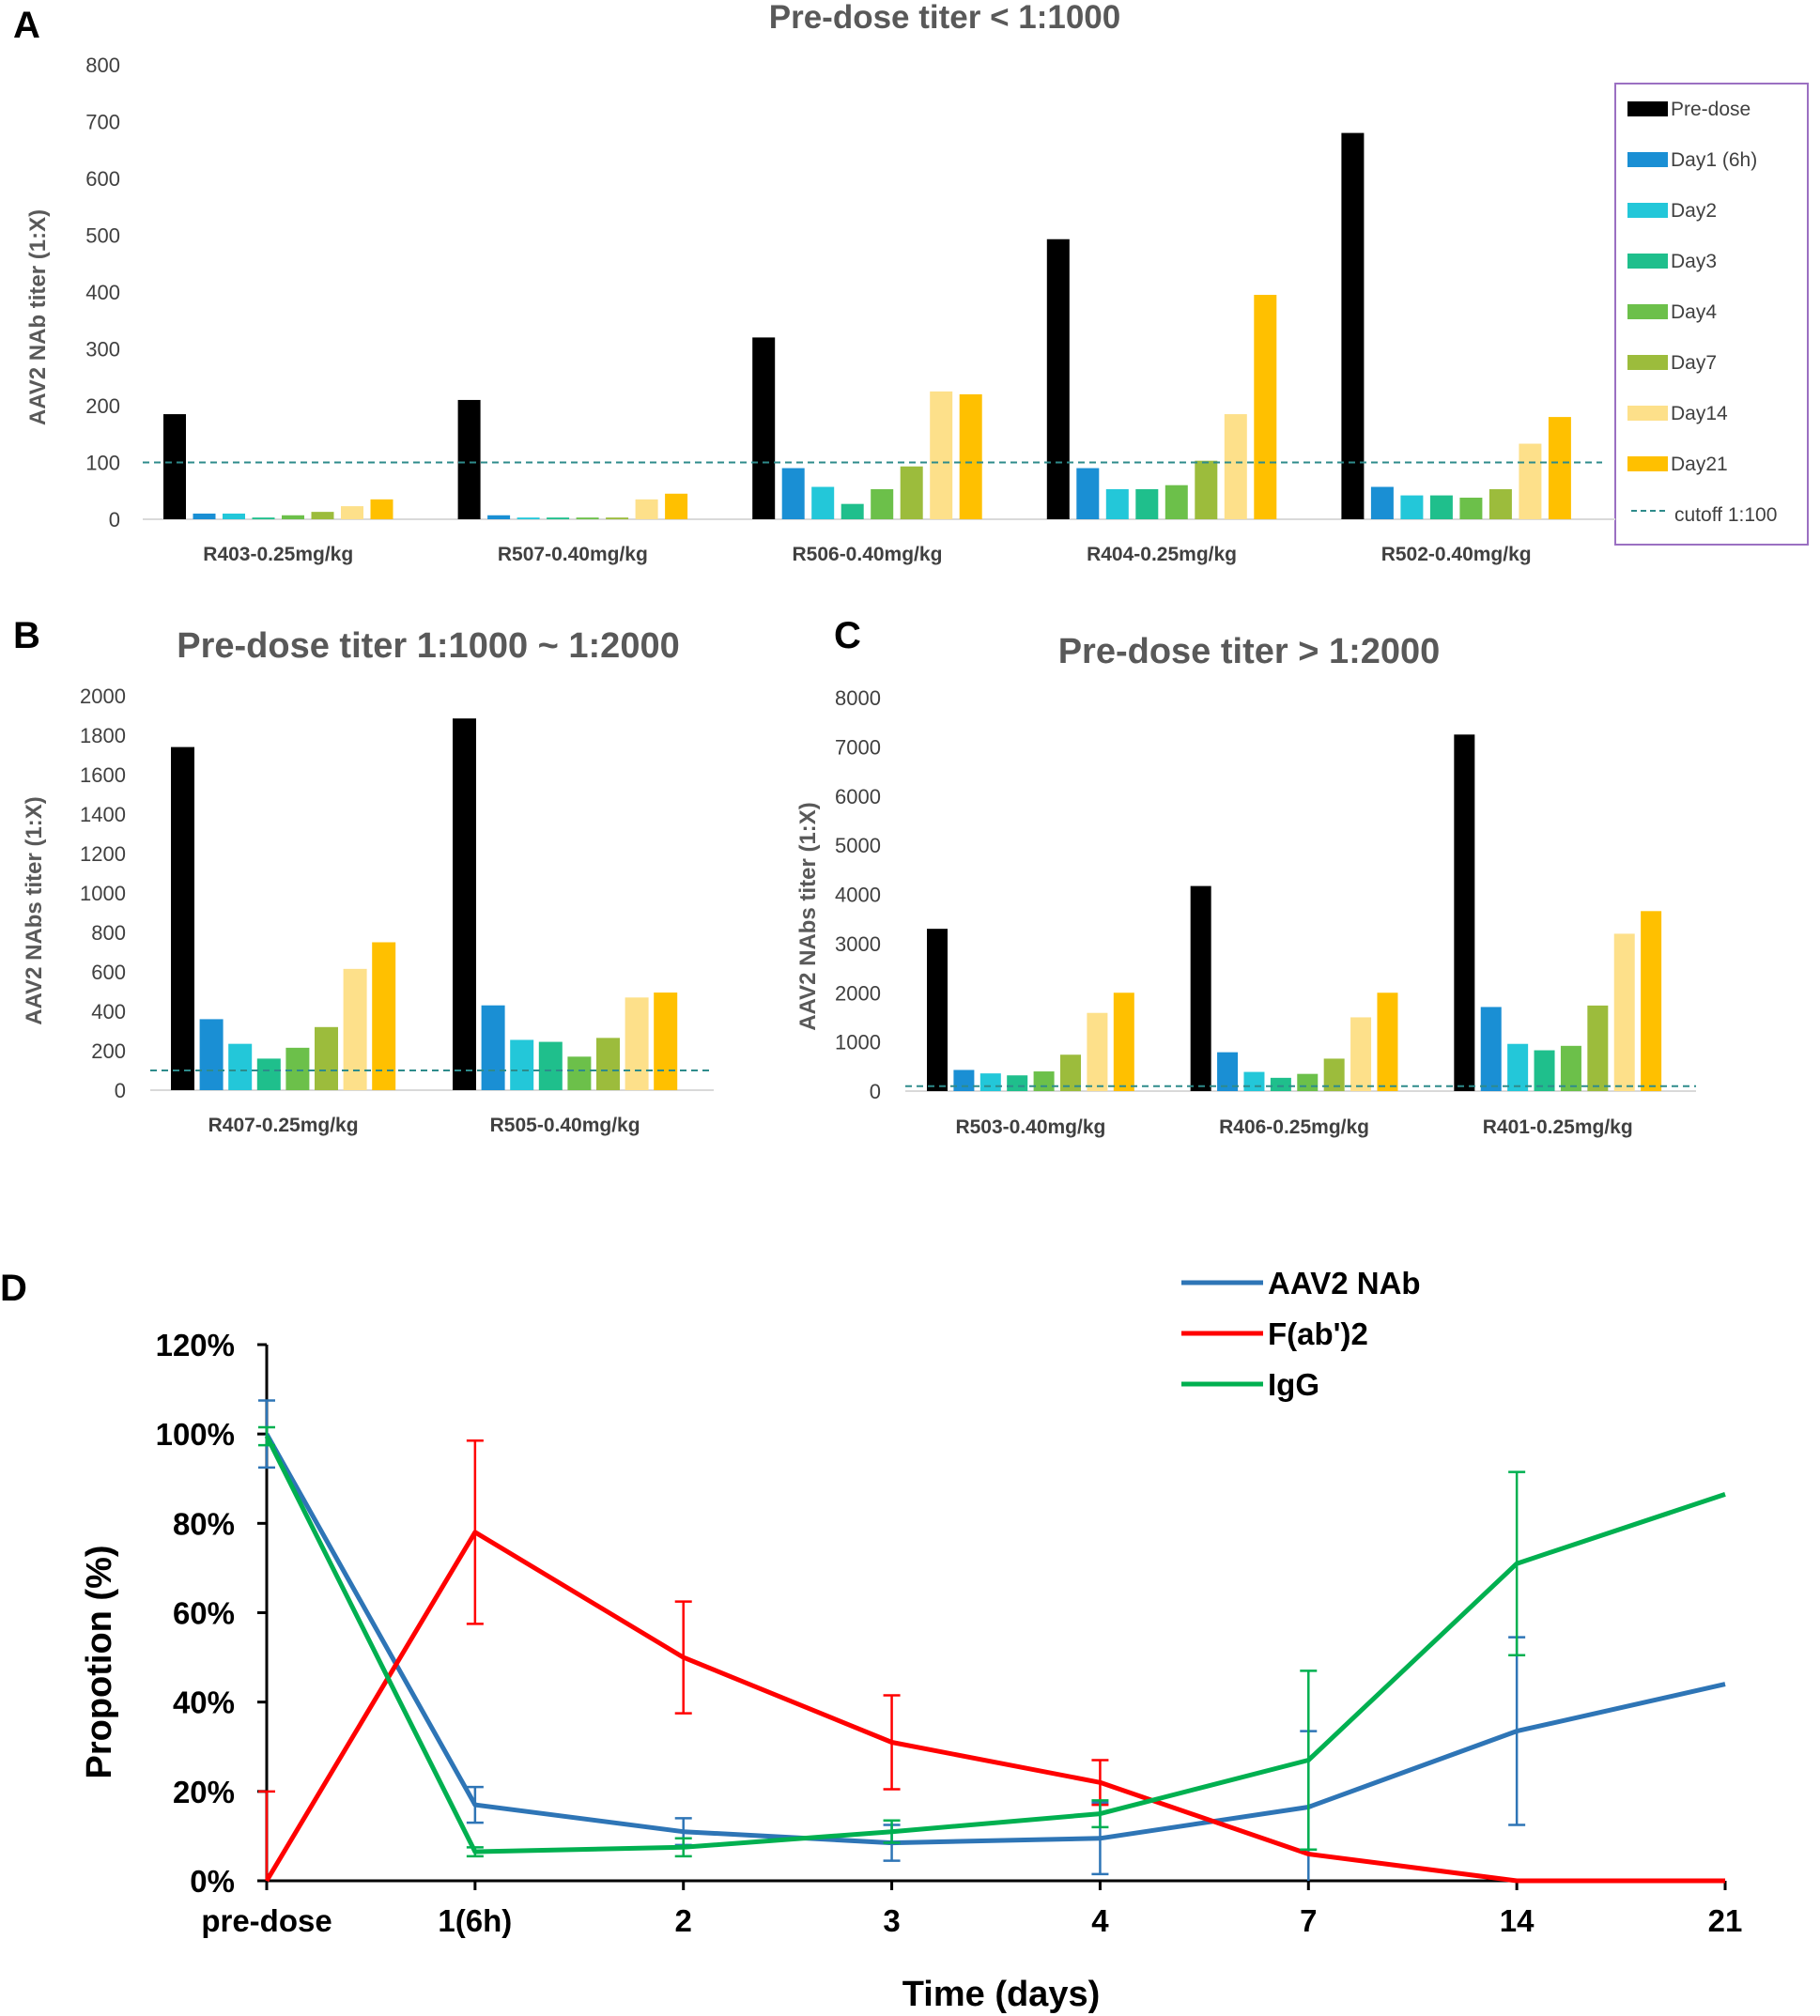 The height and width of the screenshot is (2016, 1820). Describe the element at coordinates (38, 317) in the screenshot. I see `chart-a-ylabel: AAV2 NAb titer (1:X)` at that location.